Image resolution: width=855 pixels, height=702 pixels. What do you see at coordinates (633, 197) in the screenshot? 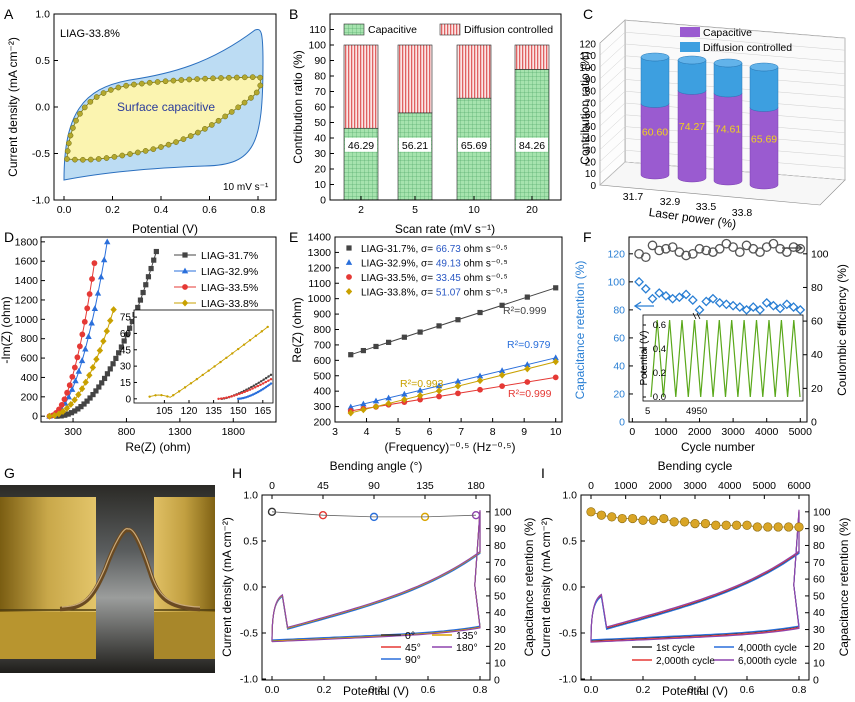
I see `x-axis-c-tick-label: 31.7` at bounding box center [633, 197].